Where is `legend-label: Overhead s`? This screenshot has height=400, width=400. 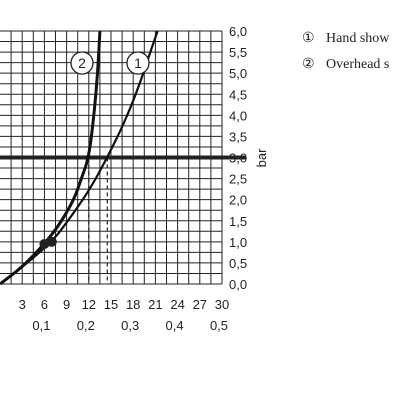
legend-label: Overhead s is located at coordinates (357, 64).